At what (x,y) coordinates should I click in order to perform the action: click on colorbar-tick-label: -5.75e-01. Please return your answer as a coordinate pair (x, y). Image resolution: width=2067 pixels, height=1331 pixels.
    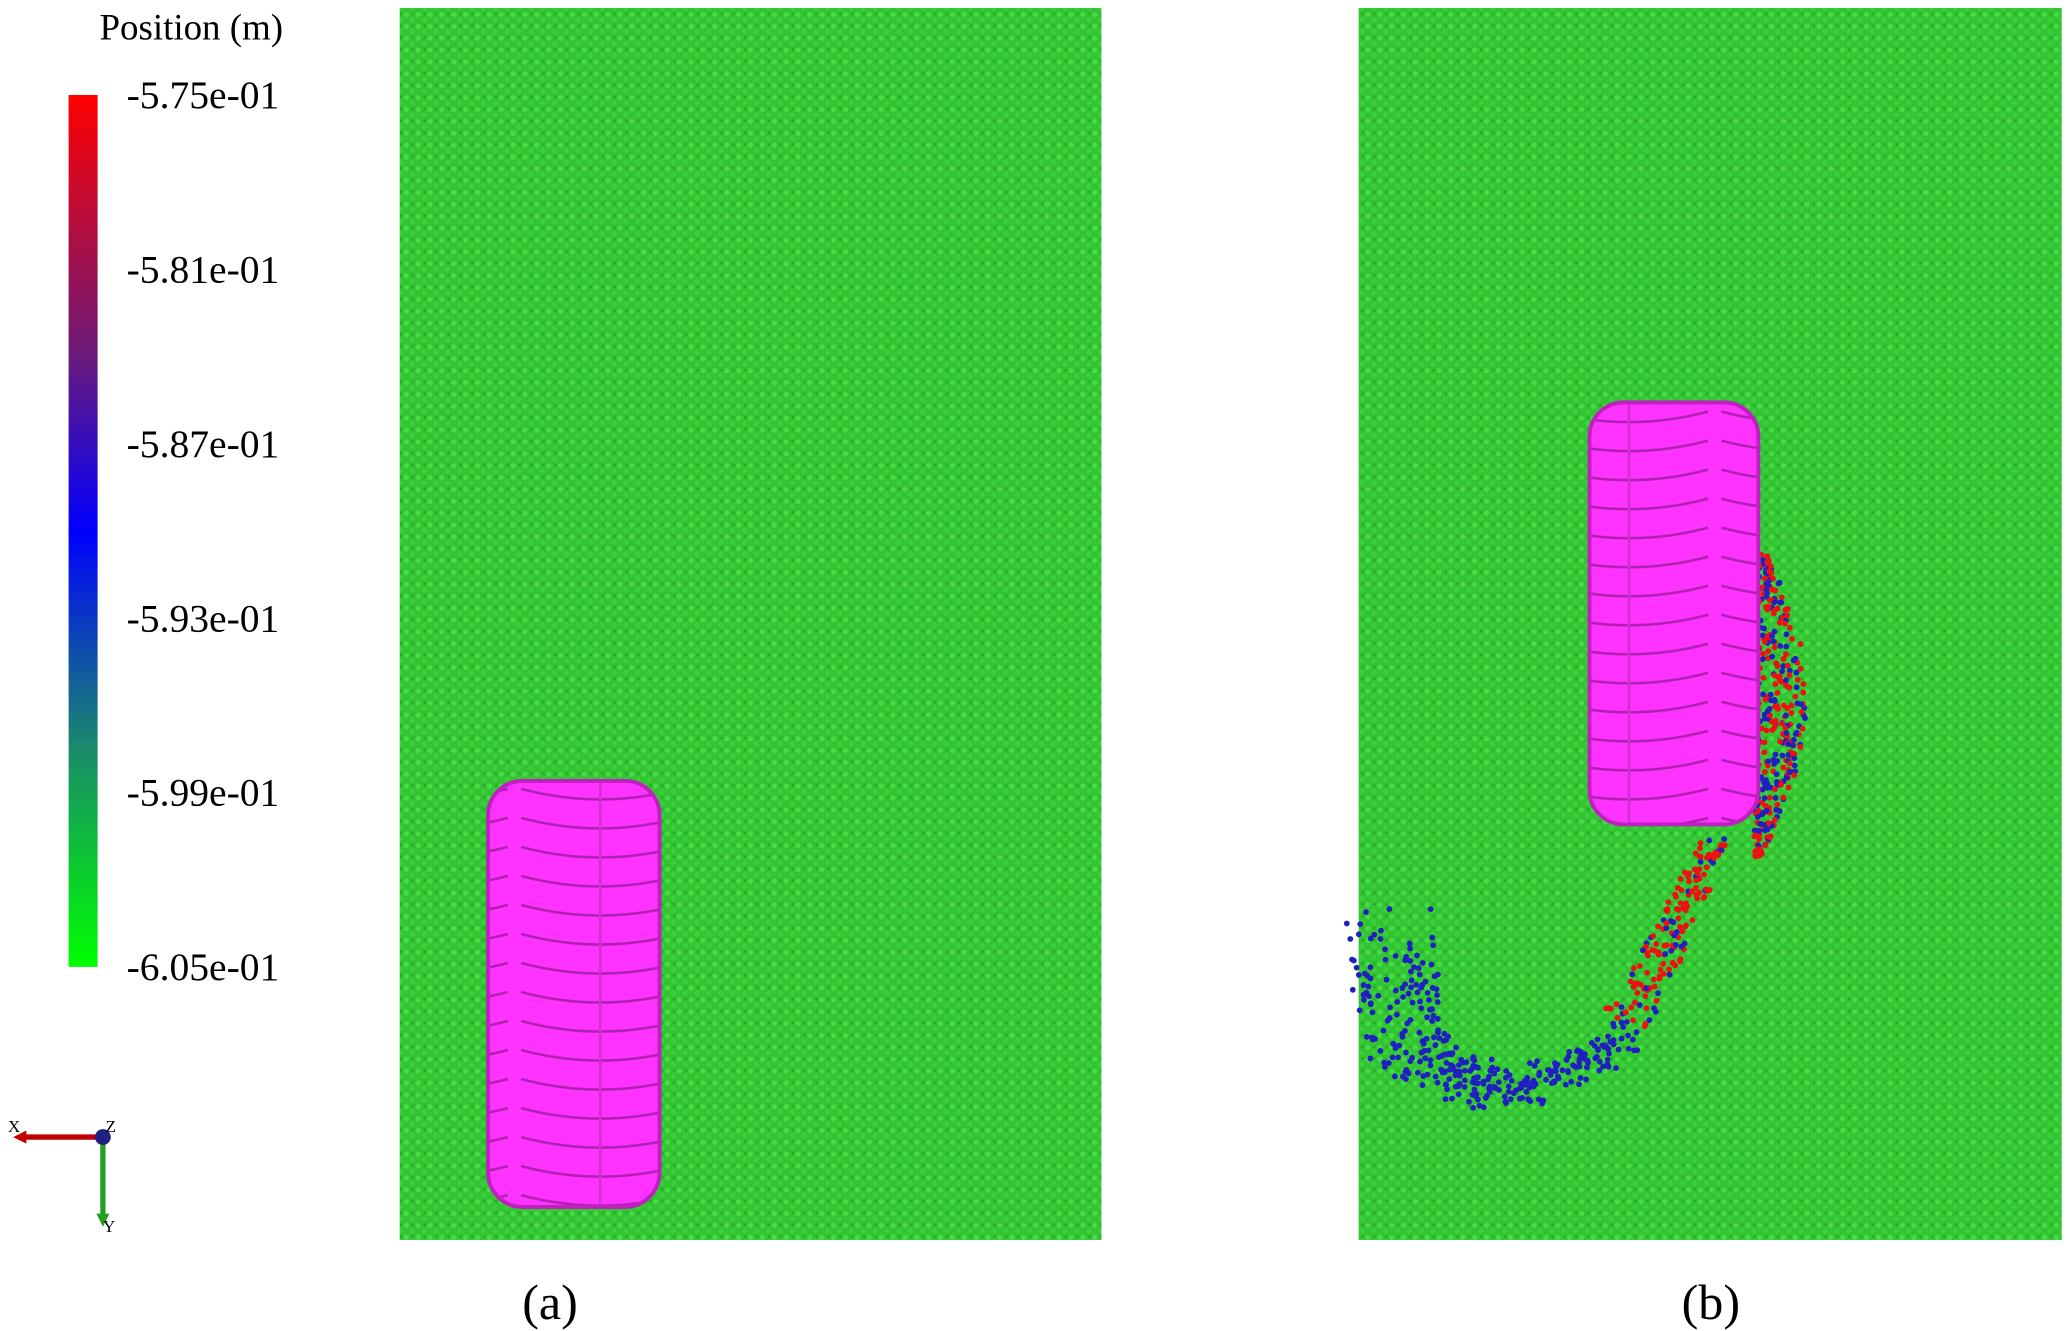
    Looking at the image, I should click on (203, 95).